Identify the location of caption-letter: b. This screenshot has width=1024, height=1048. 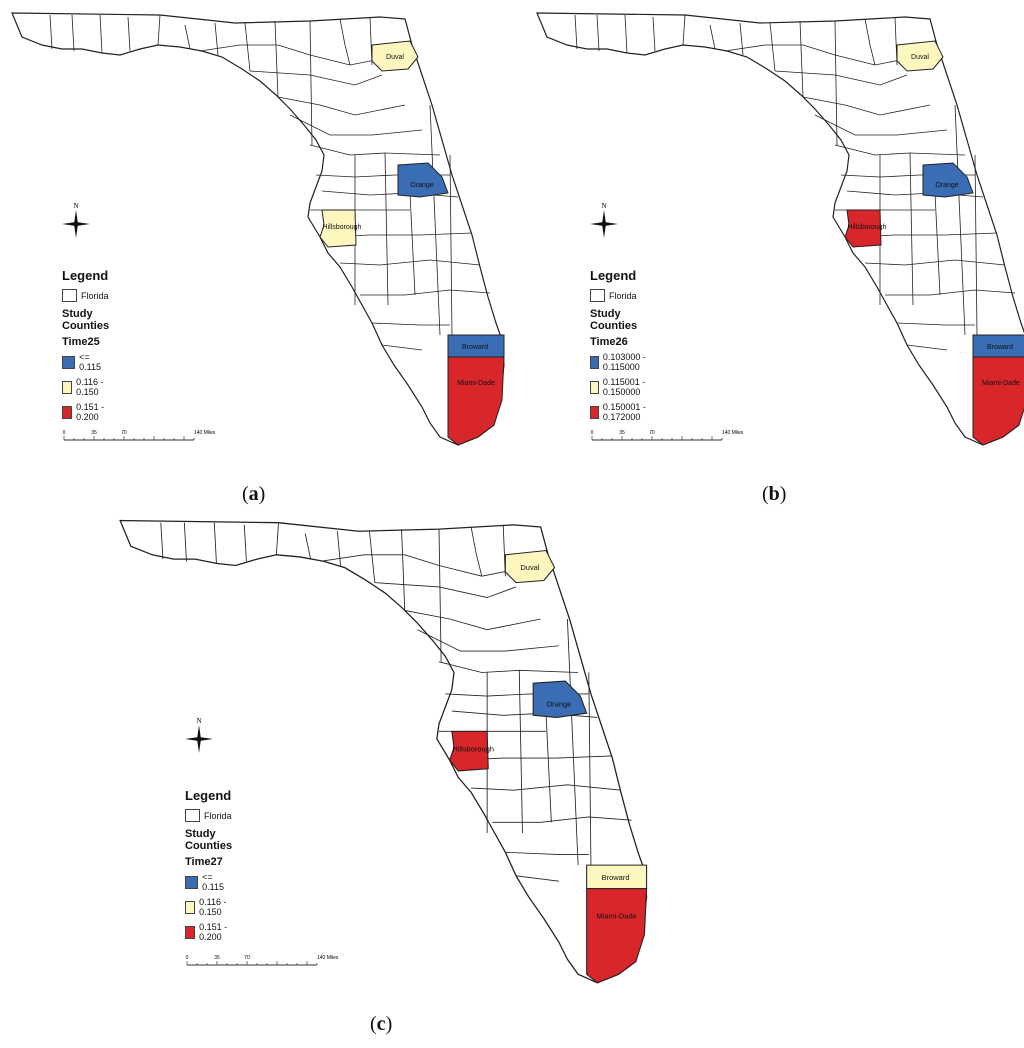
(774, 494).